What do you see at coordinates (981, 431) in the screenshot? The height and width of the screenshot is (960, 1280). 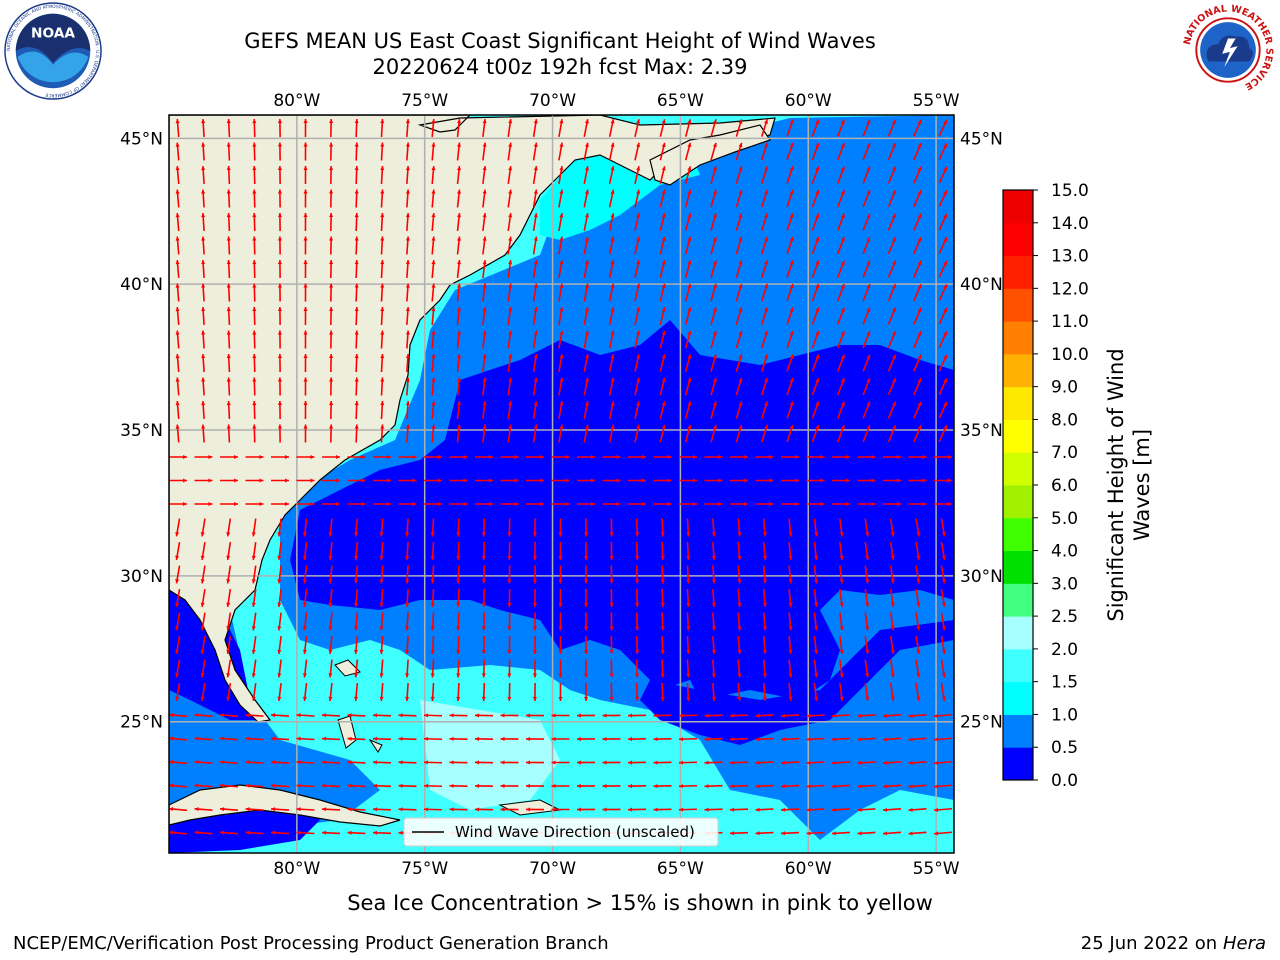 I see `lat-label-right: 35°N` at bounding box center [981, 431].